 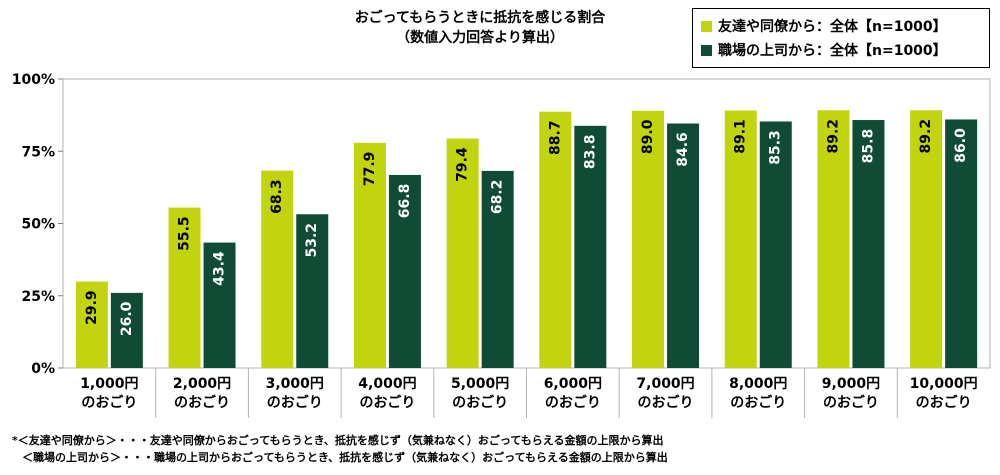 What do you see at coordinates (665, 384) in the screenshot?
I see `x-tick-label: 7,000円` at bounding box center [665, 384].